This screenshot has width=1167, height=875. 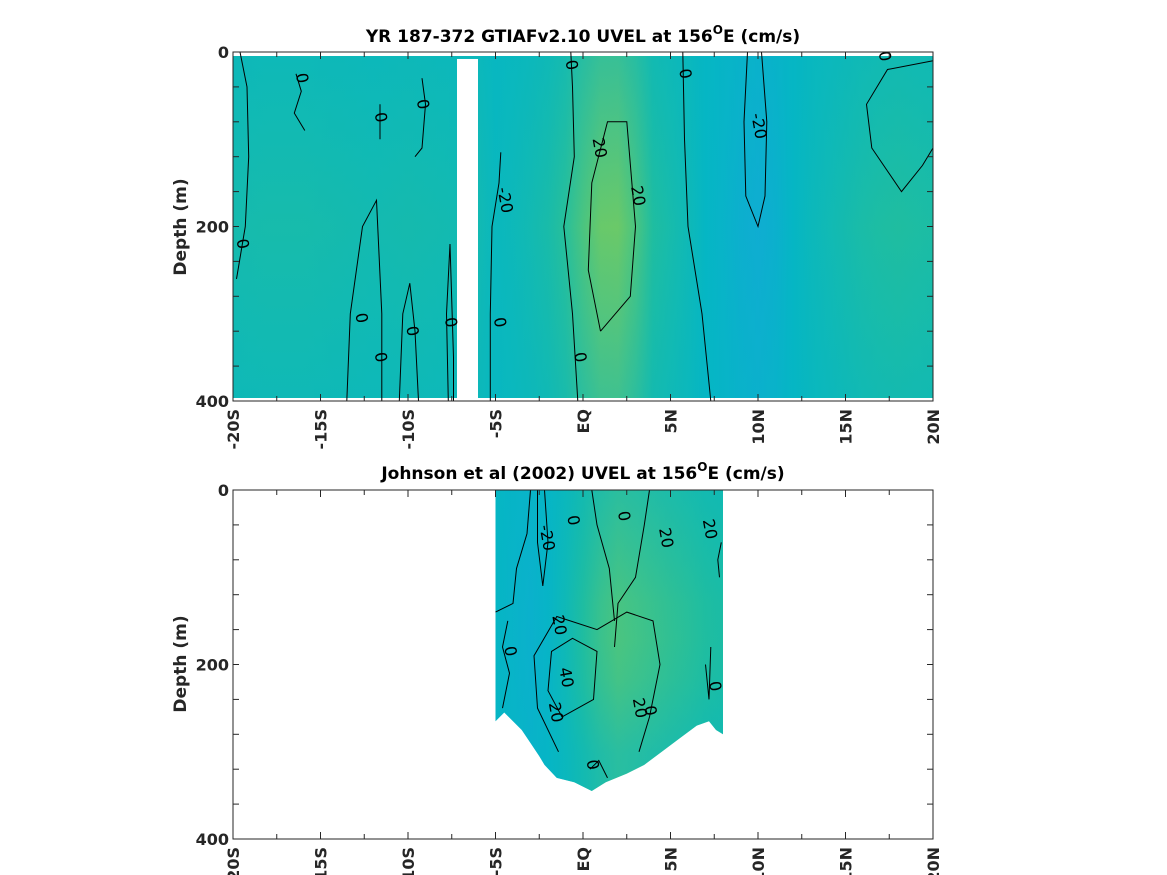 What do you see at coordinates (566, 677) in the screenshot?
I see `contour-label: 40` at bounding box center [566, 677].